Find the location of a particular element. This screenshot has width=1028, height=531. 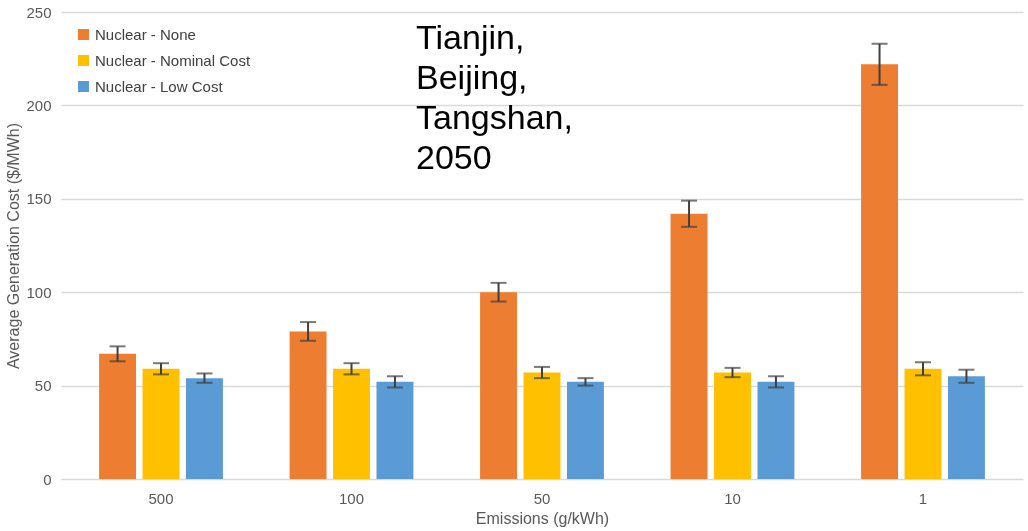

legend-label: Nuclear - Low Cost is located at coordinates (159, 86).